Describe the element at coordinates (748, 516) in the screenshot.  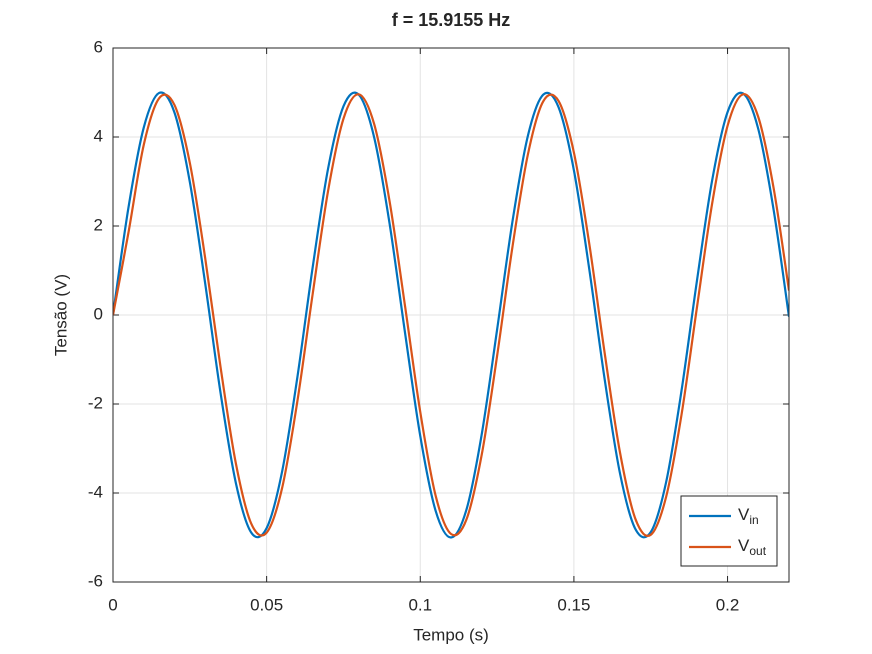
I see `legend-label: Vin` at that location.